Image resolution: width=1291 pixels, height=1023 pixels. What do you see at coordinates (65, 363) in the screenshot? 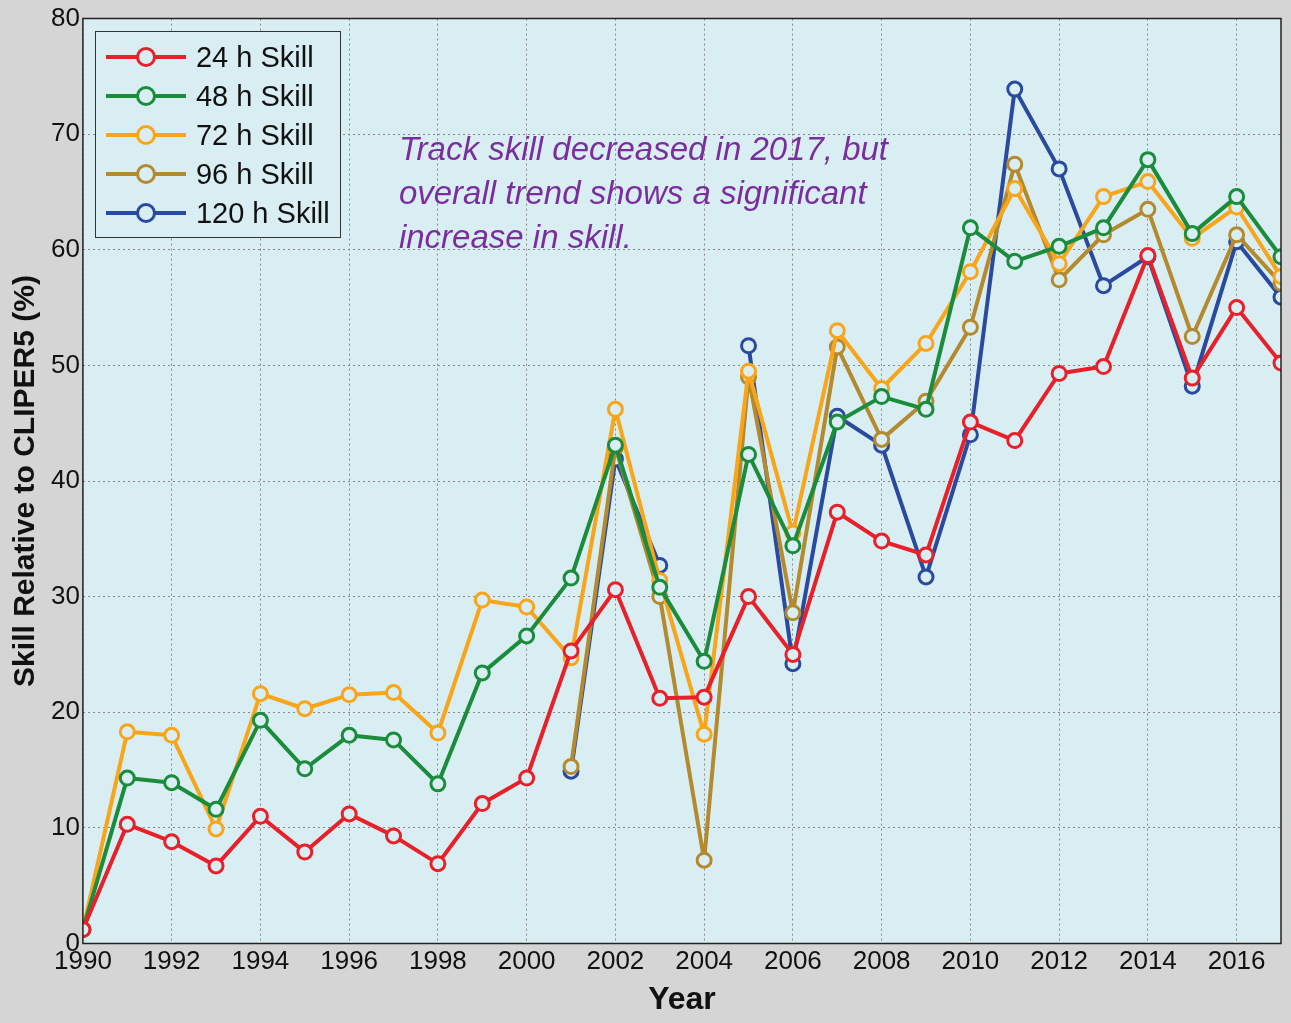
I see `y-tick-label: 50` at bounding box center [65, 363].